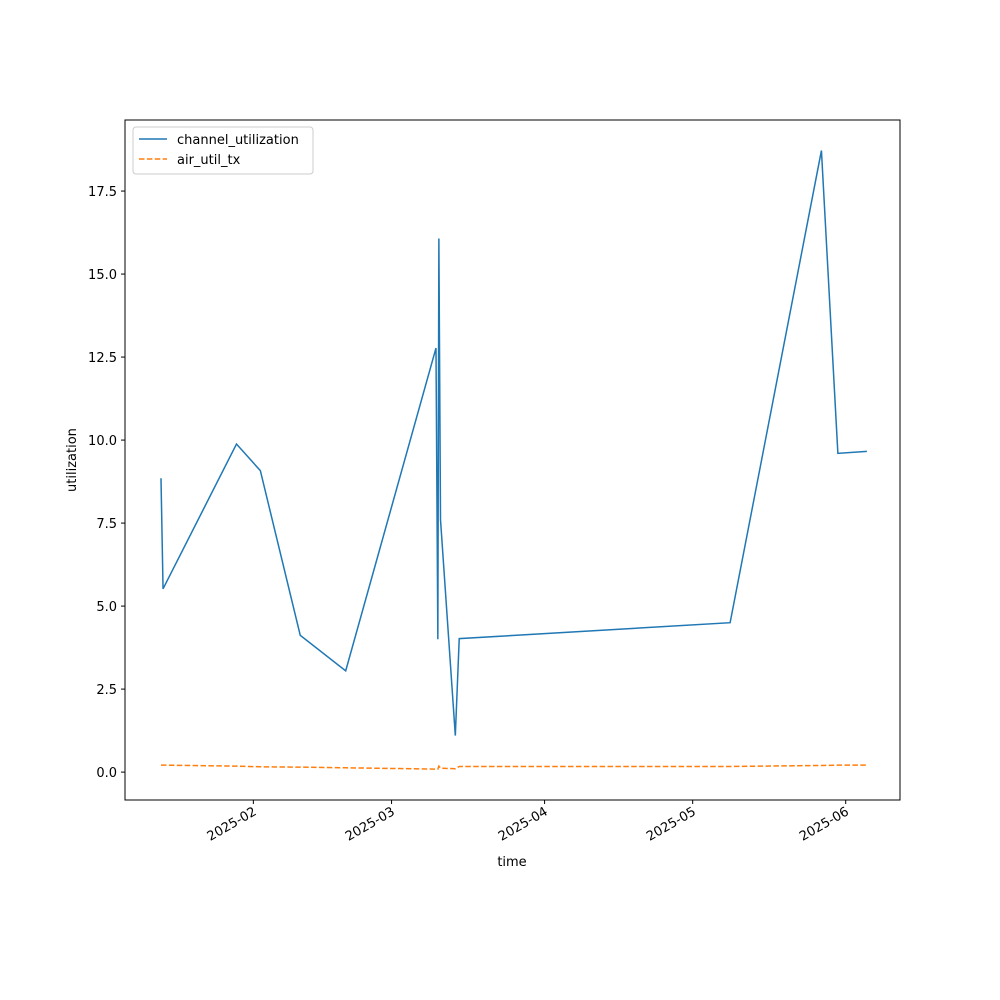  What do you see at coordinates (102, 358) in the screenshot?
I see `y-tick-label: 12.5` at bounding box center [102, 358].